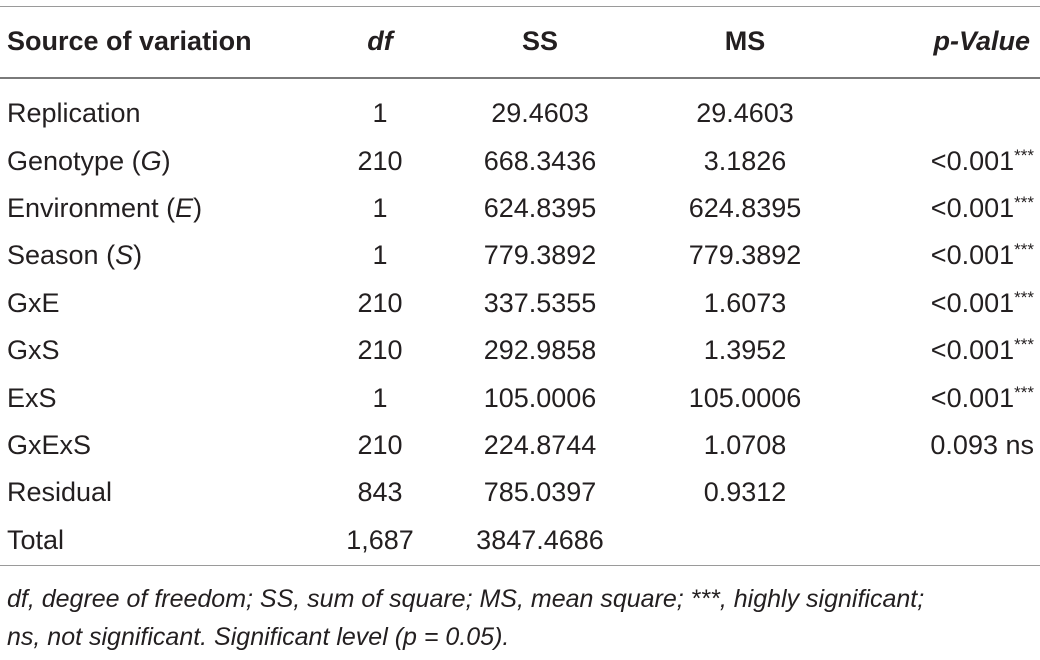  Describe the element at coordinates (745, 302) in the screenshot. I see `cell-ms: 1.6073` at that location.